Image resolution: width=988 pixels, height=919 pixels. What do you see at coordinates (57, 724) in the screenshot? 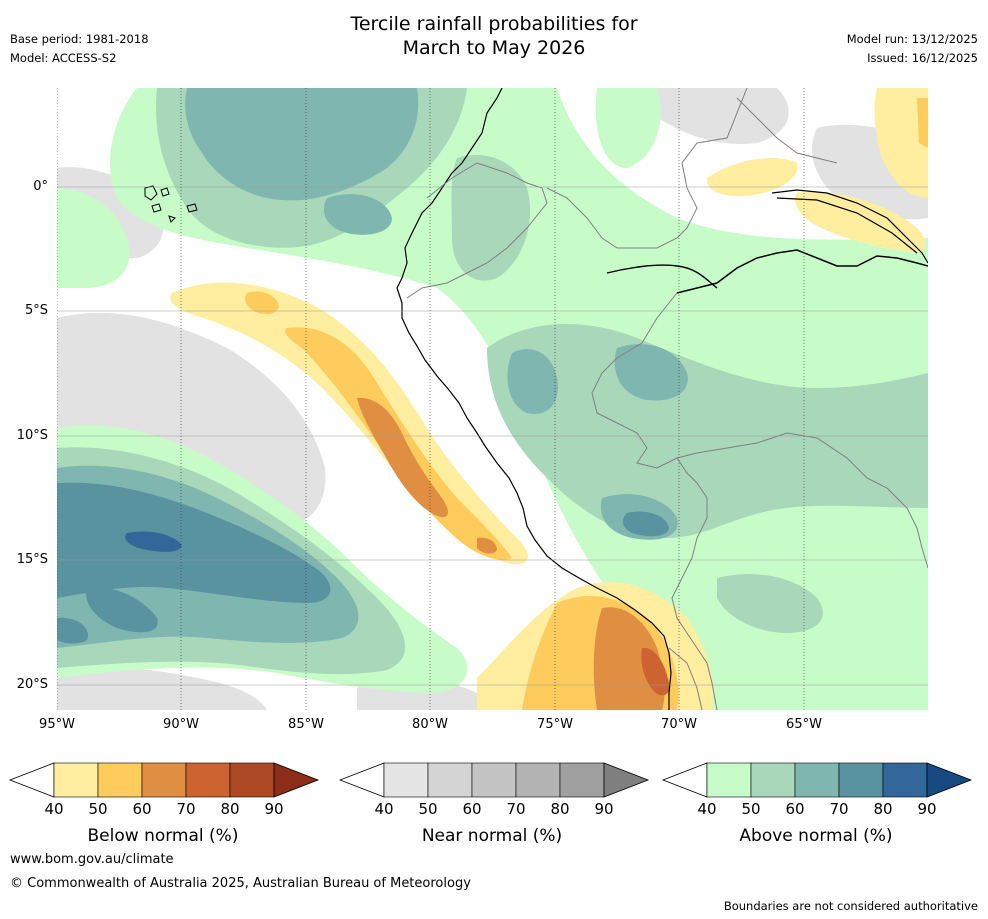
I see `lon-label-95w: 95°W` at bounding box center [57, 724].